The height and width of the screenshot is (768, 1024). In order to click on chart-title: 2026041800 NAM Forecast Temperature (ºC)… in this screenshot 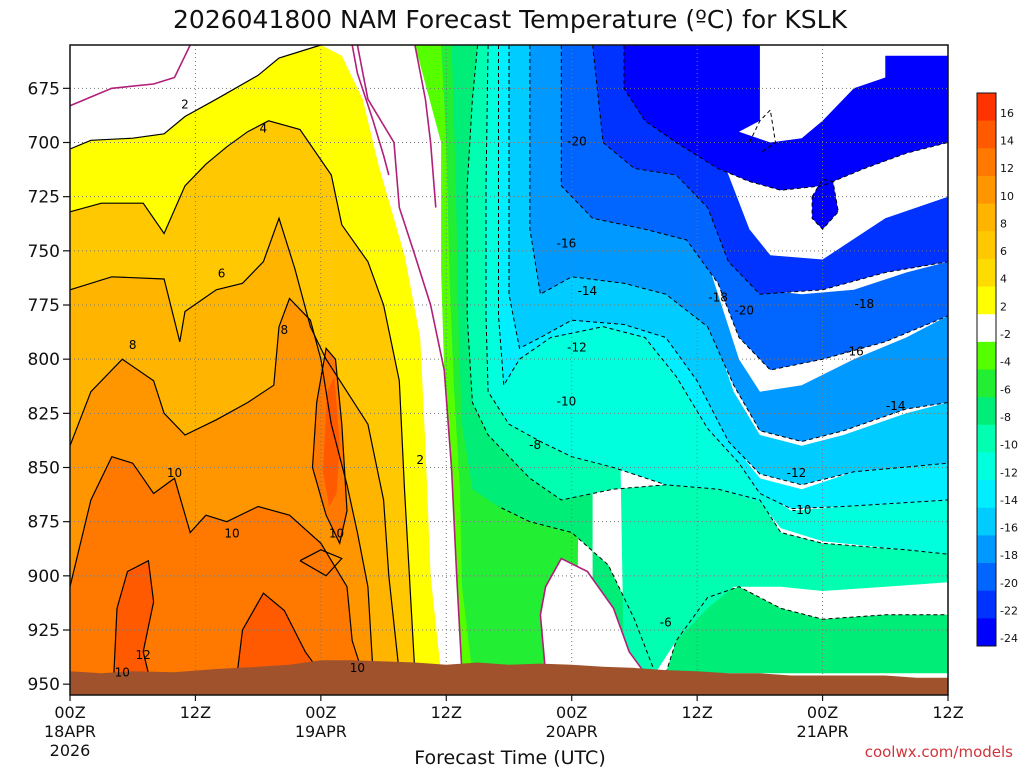, I will do `click(510, 19)`.